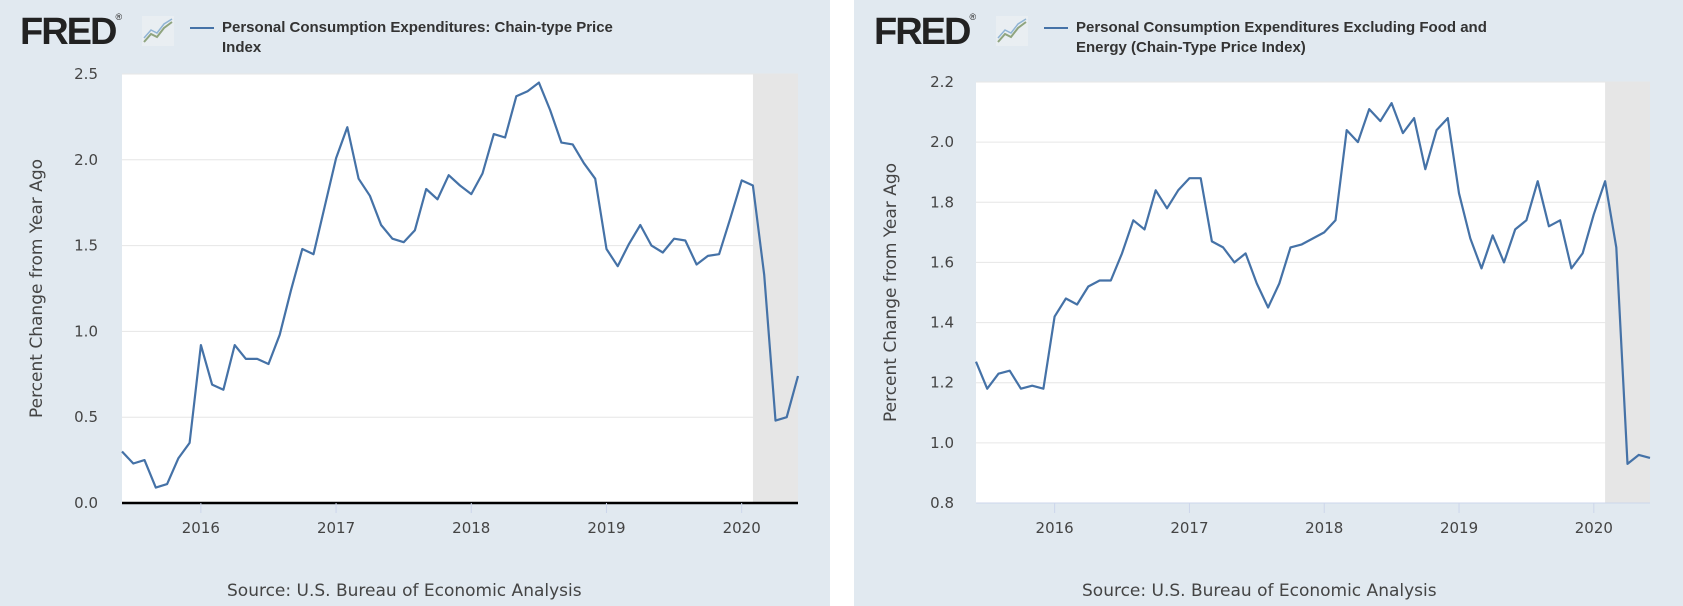 The height and width of the screenshot is (606, 1683). What do you see at coordinates (842, 303) in the screenshot?
I see `panel-divider` at bounding box center [842, 303].